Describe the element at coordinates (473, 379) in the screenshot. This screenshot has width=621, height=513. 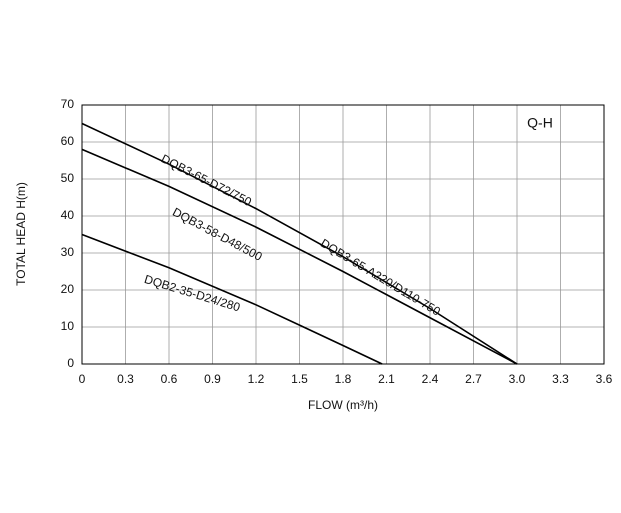
I see `x-tick-label: 2.7` at that location.